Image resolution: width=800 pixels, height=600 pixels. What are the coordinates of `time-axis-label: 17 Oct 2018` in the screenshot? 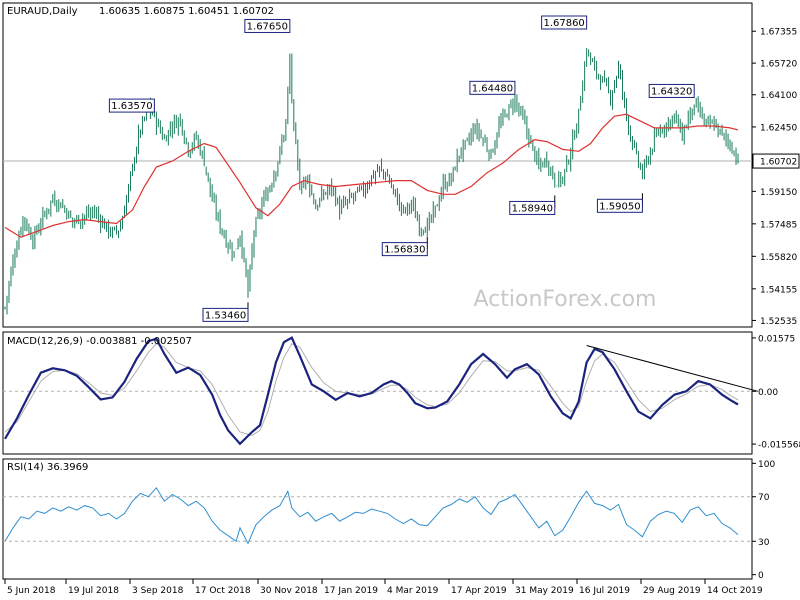 It's located at (223, 591).